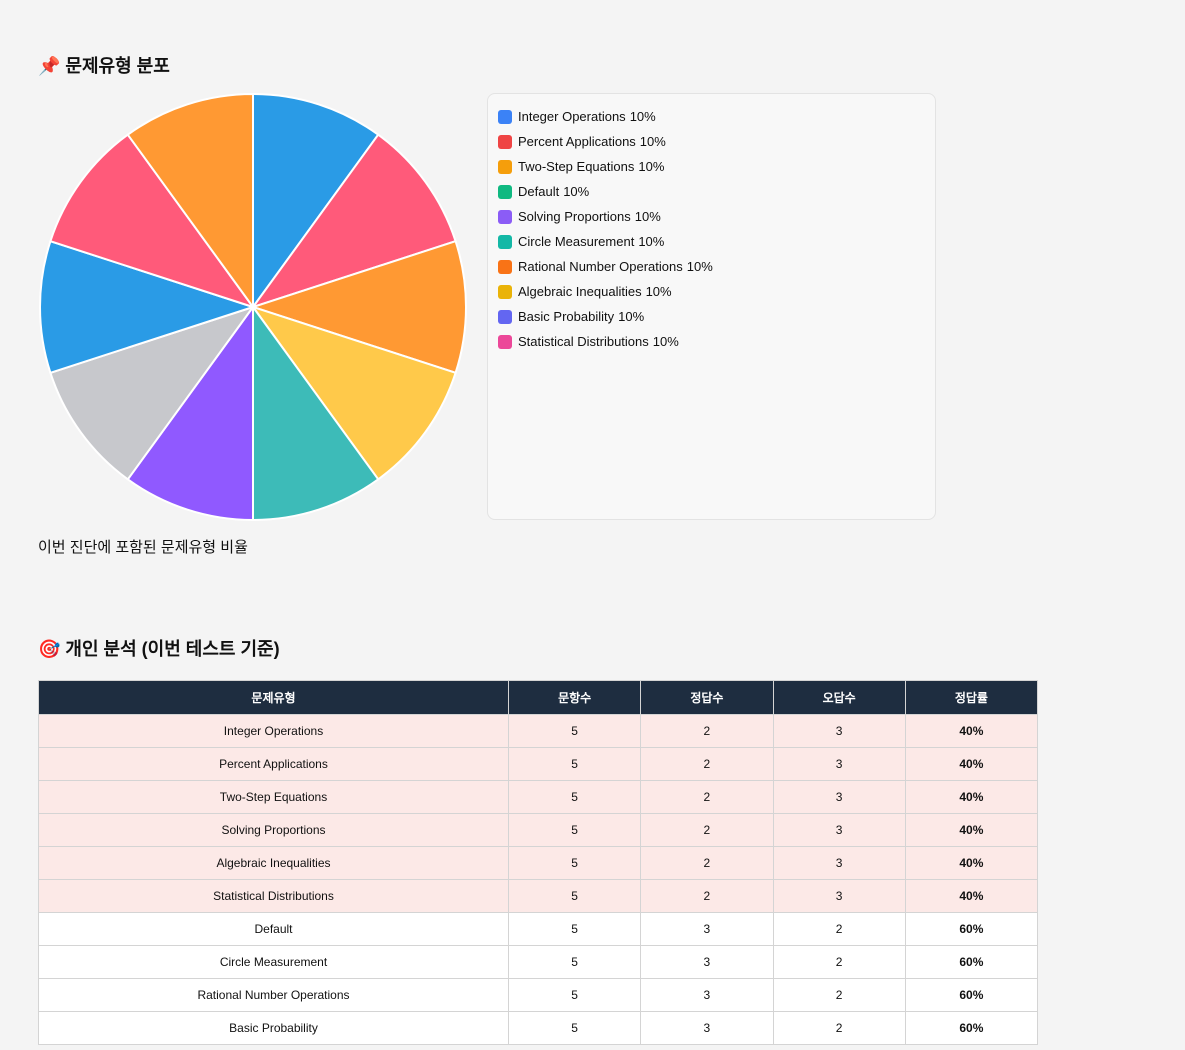 This screenshot has height=1050, width=1185. Describe the element at coordinates (273, 995) in the screenshot. I see `table-cell: Rational Number Operations` at that location.